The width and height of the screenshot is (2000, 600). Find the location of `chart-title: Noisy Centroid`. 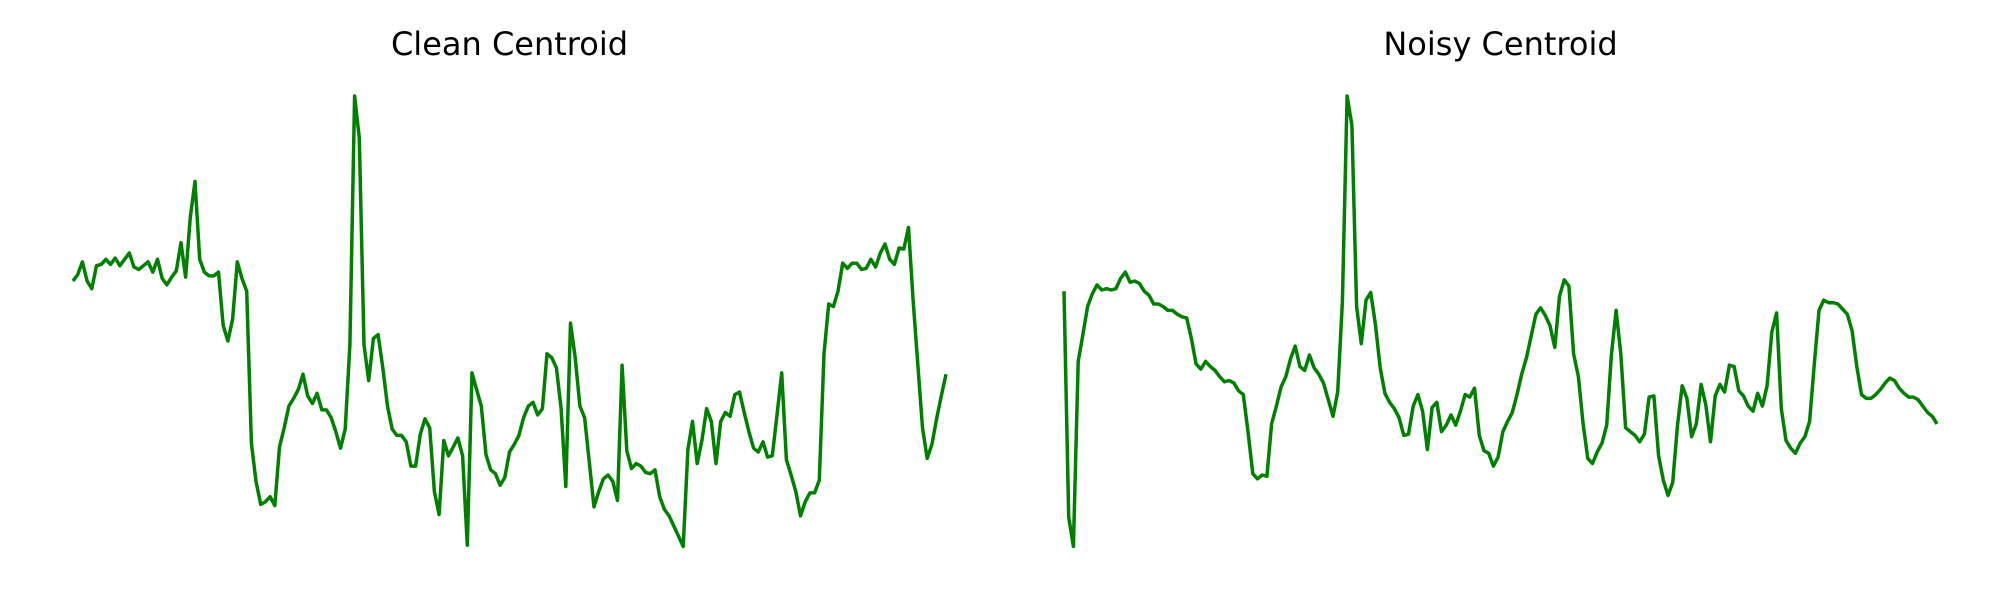

chart-title: Noisy Centroid is located at coordinates (1500, 44).